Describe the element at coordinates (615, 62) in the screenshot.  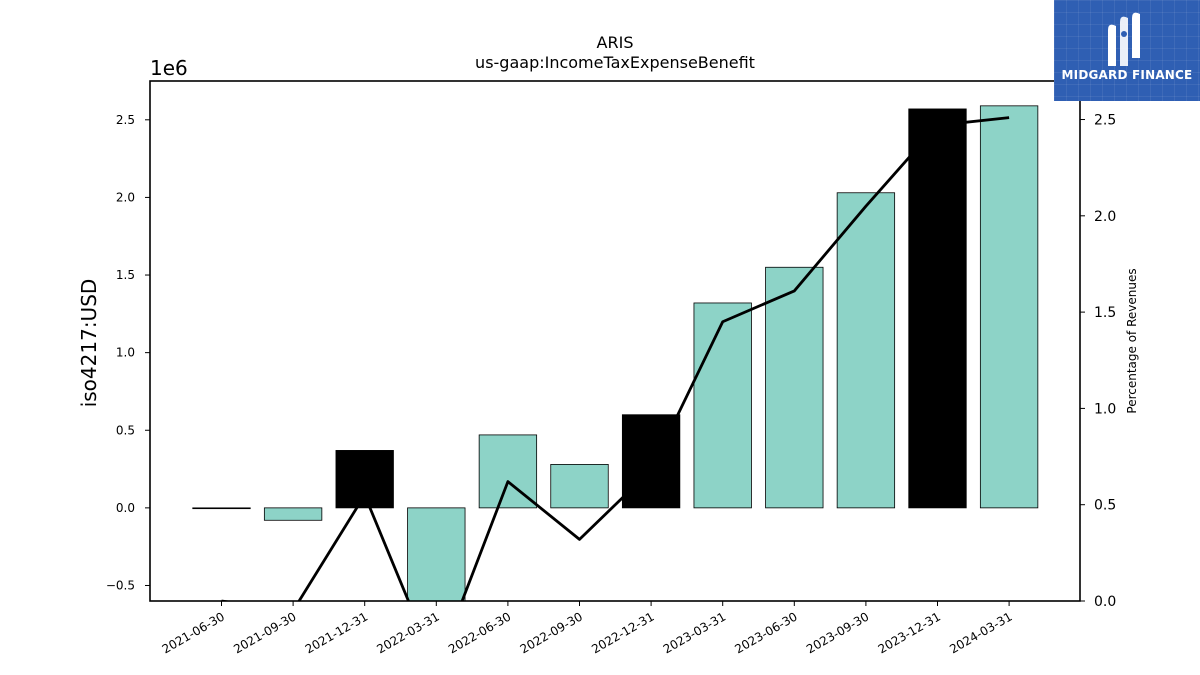
I see `chart-subtitle: us-gaap:IncomeTaxExpenseBenefit` at that location.